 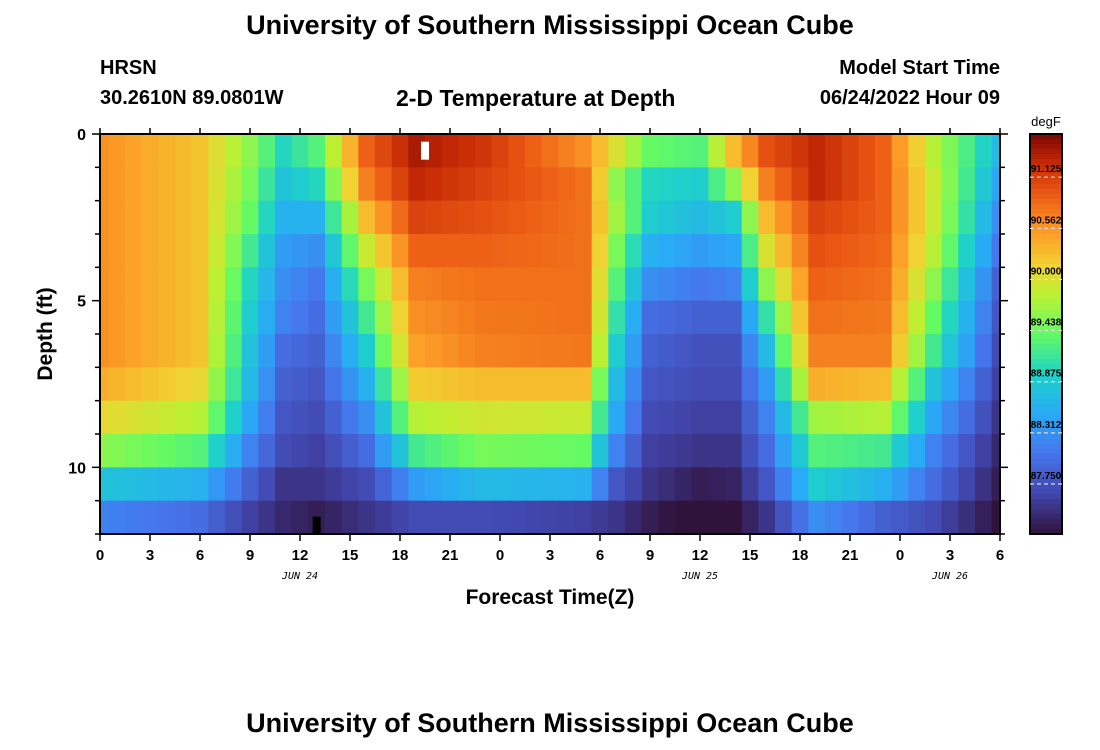 What do you see at coordinates (1046, 374) in the screenshot?
I see `colorbar-tick-label: 88.875` at bounding box center [1046, 374].